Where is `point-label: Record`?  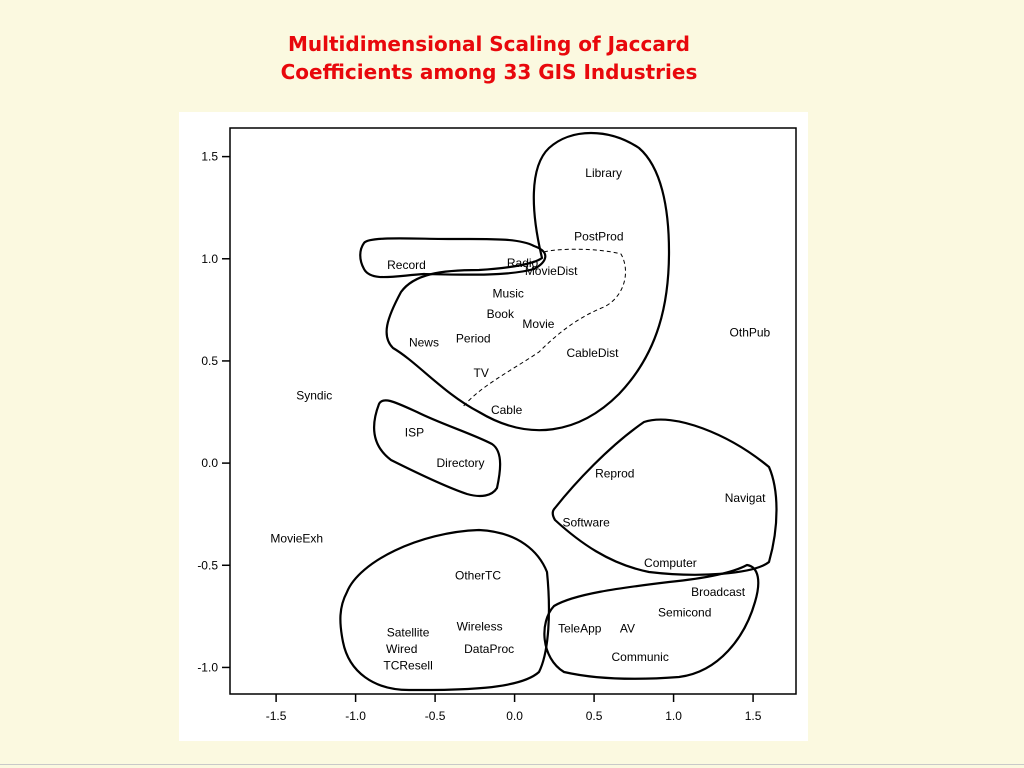
point-label: Record is located at coordinates (406, 265).